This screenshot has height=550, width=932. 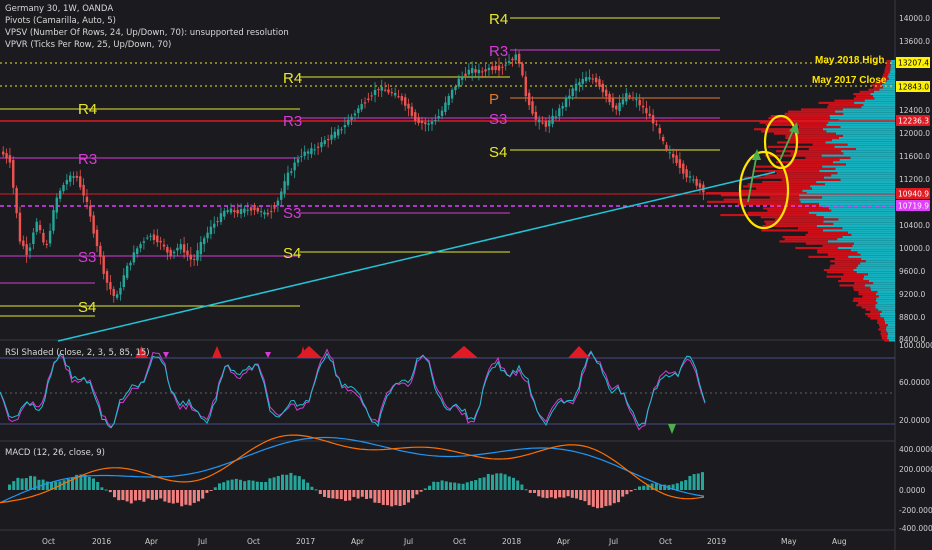 What do you see at coordinates (915, 528) in the screenshot?
I see `macd-tick: -400.0000` at bounding box center [915, 528].